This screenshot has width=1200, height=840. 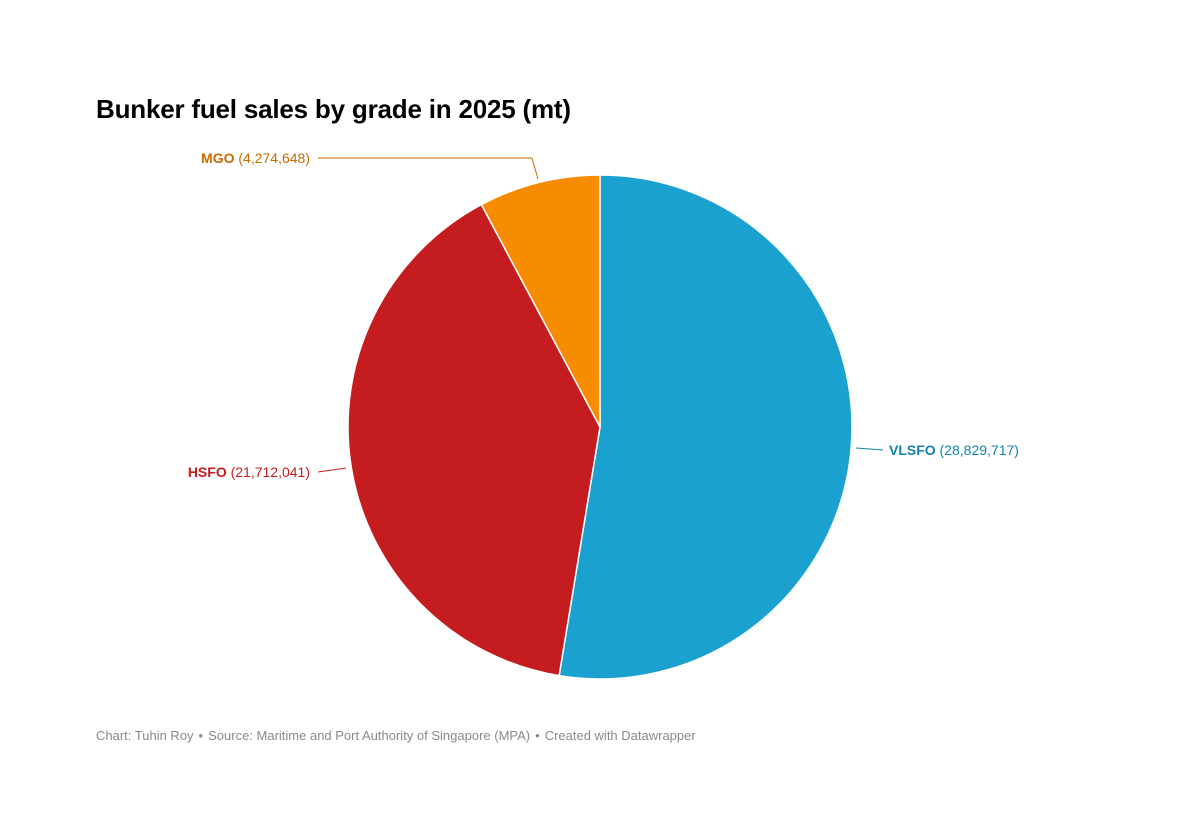 What do you see at coordinates (620, 735) in the screenshot?
I see `footer-created-with: Created with Datawrapper` at bounding box center [620, 735].